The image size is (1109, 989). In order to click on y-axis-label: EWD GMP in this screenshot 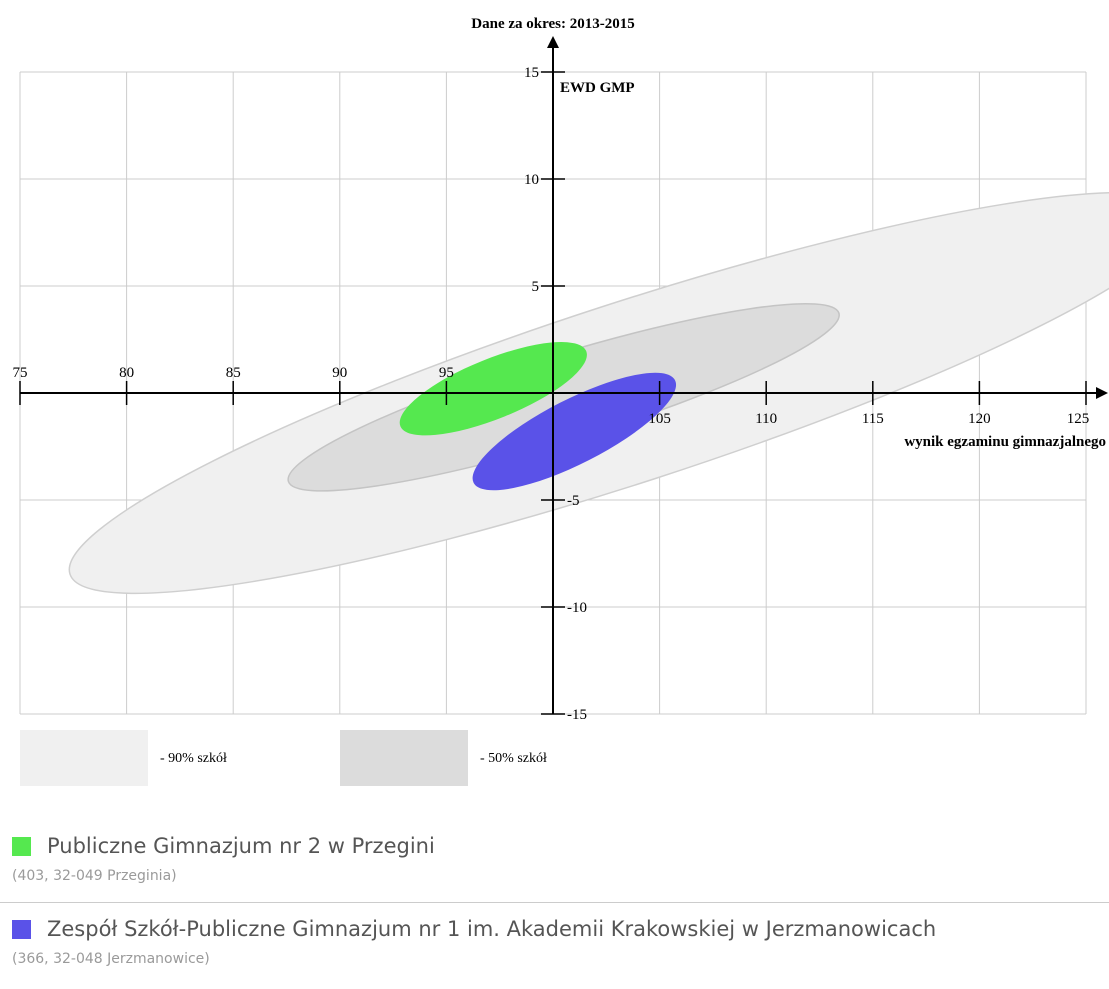, I will do `click(597, 88)`.